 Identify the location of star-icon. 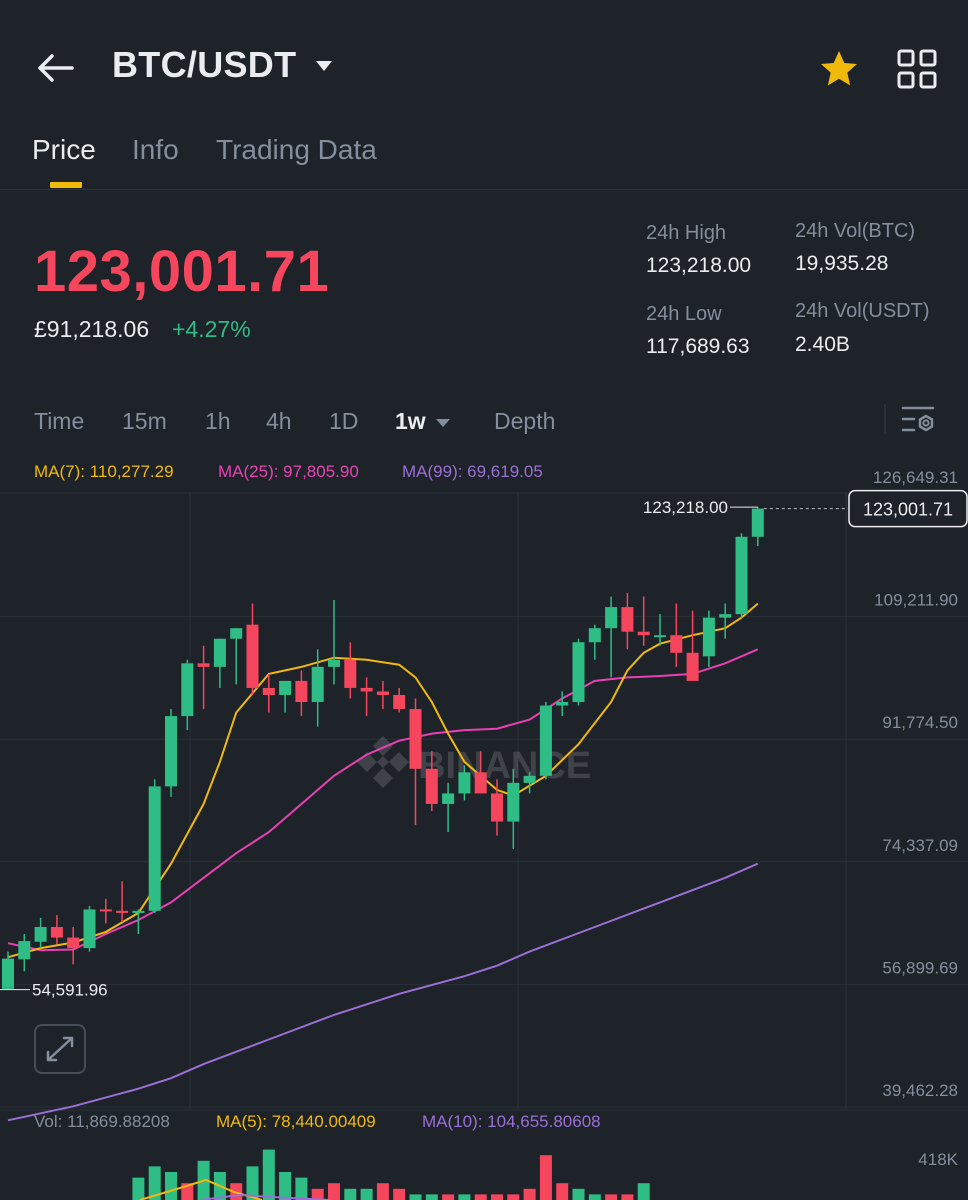
(839, 69).